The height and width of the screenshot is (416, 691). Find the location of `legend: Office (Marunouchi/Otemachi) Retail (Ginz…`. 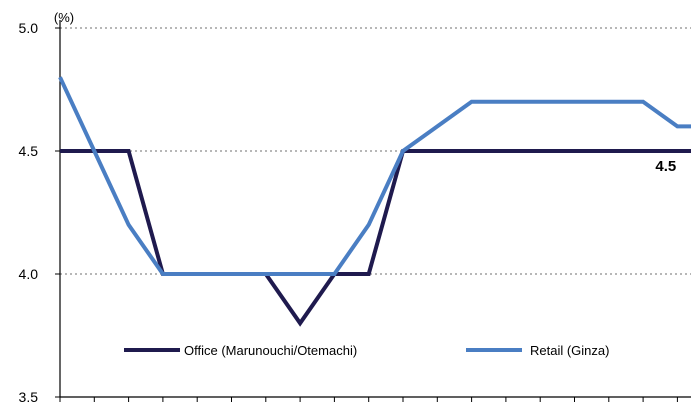

legend: Office (Marunouchi/Otemachi) Retail (Ginz… is located at coordinates (366, 350).